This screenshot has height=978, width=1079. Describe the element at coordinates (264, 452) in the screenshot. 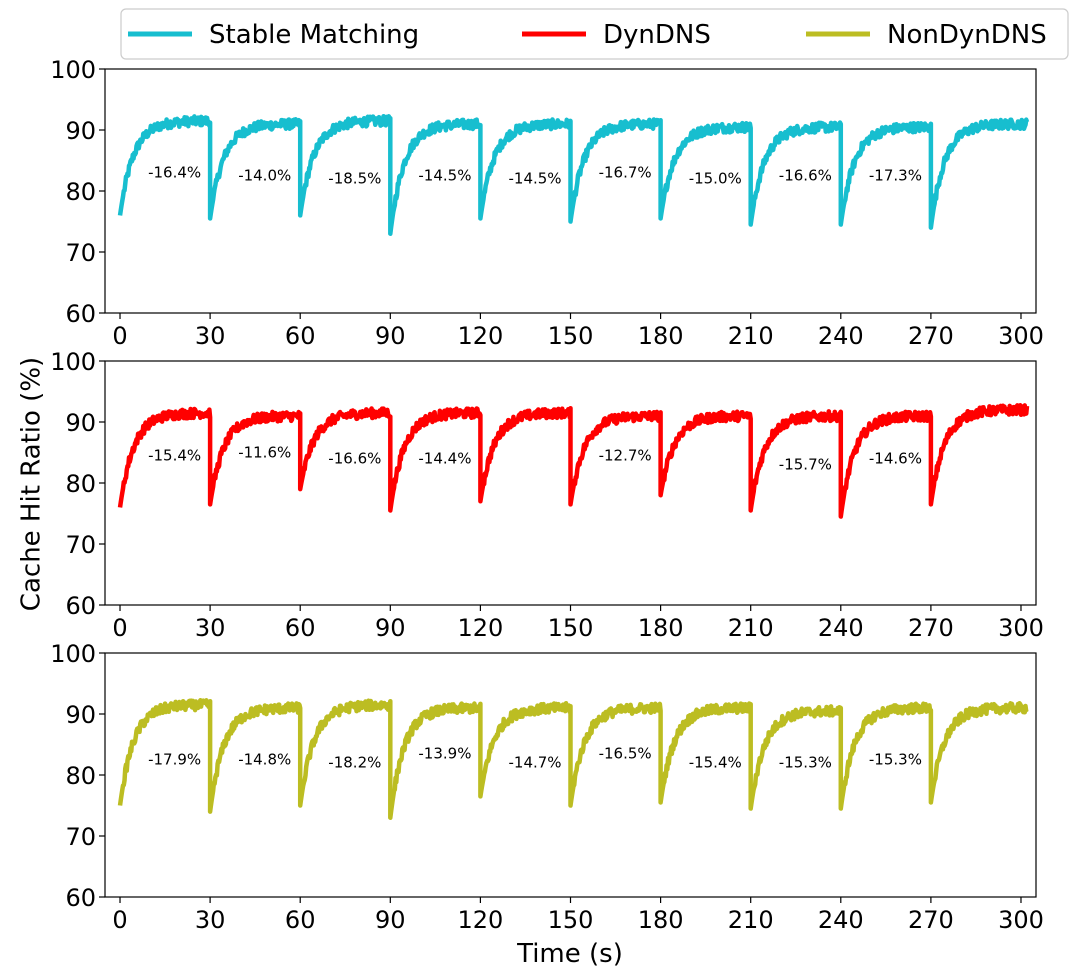

I see `drop-annotation: -11.6%` at that location.